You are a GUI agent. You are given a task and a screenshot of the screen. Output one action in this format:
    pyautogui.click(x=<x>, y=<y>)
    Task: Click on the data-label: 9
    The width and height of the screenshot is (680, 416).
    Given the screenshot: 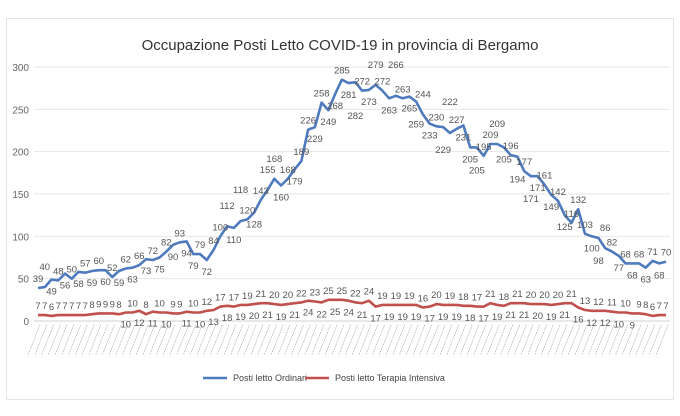 What is the action you would take?
    pyautogui.click(x=632, y=325)
    